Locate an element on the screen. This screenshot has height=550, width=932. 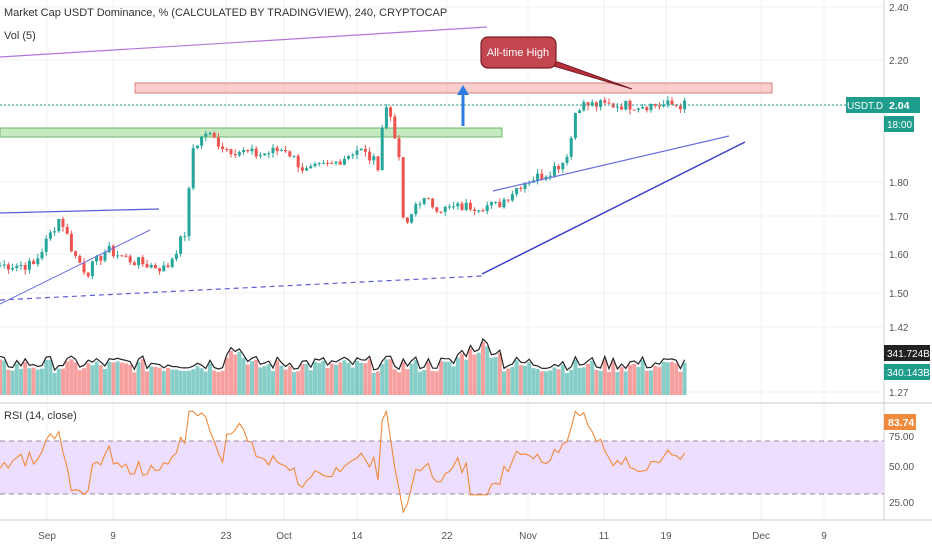
channel-lower-trendline is located at coordinates (613, 208).